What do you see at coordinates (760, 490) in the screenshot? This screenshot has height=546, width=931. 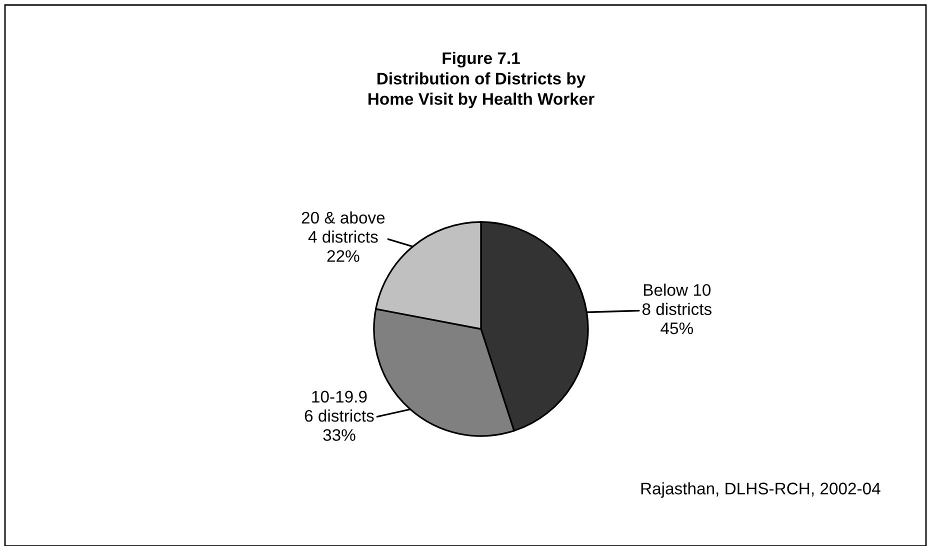 I see `text: Rajasthan, DLHS-RCH, 2002-04` at bounding box center [760, 490].